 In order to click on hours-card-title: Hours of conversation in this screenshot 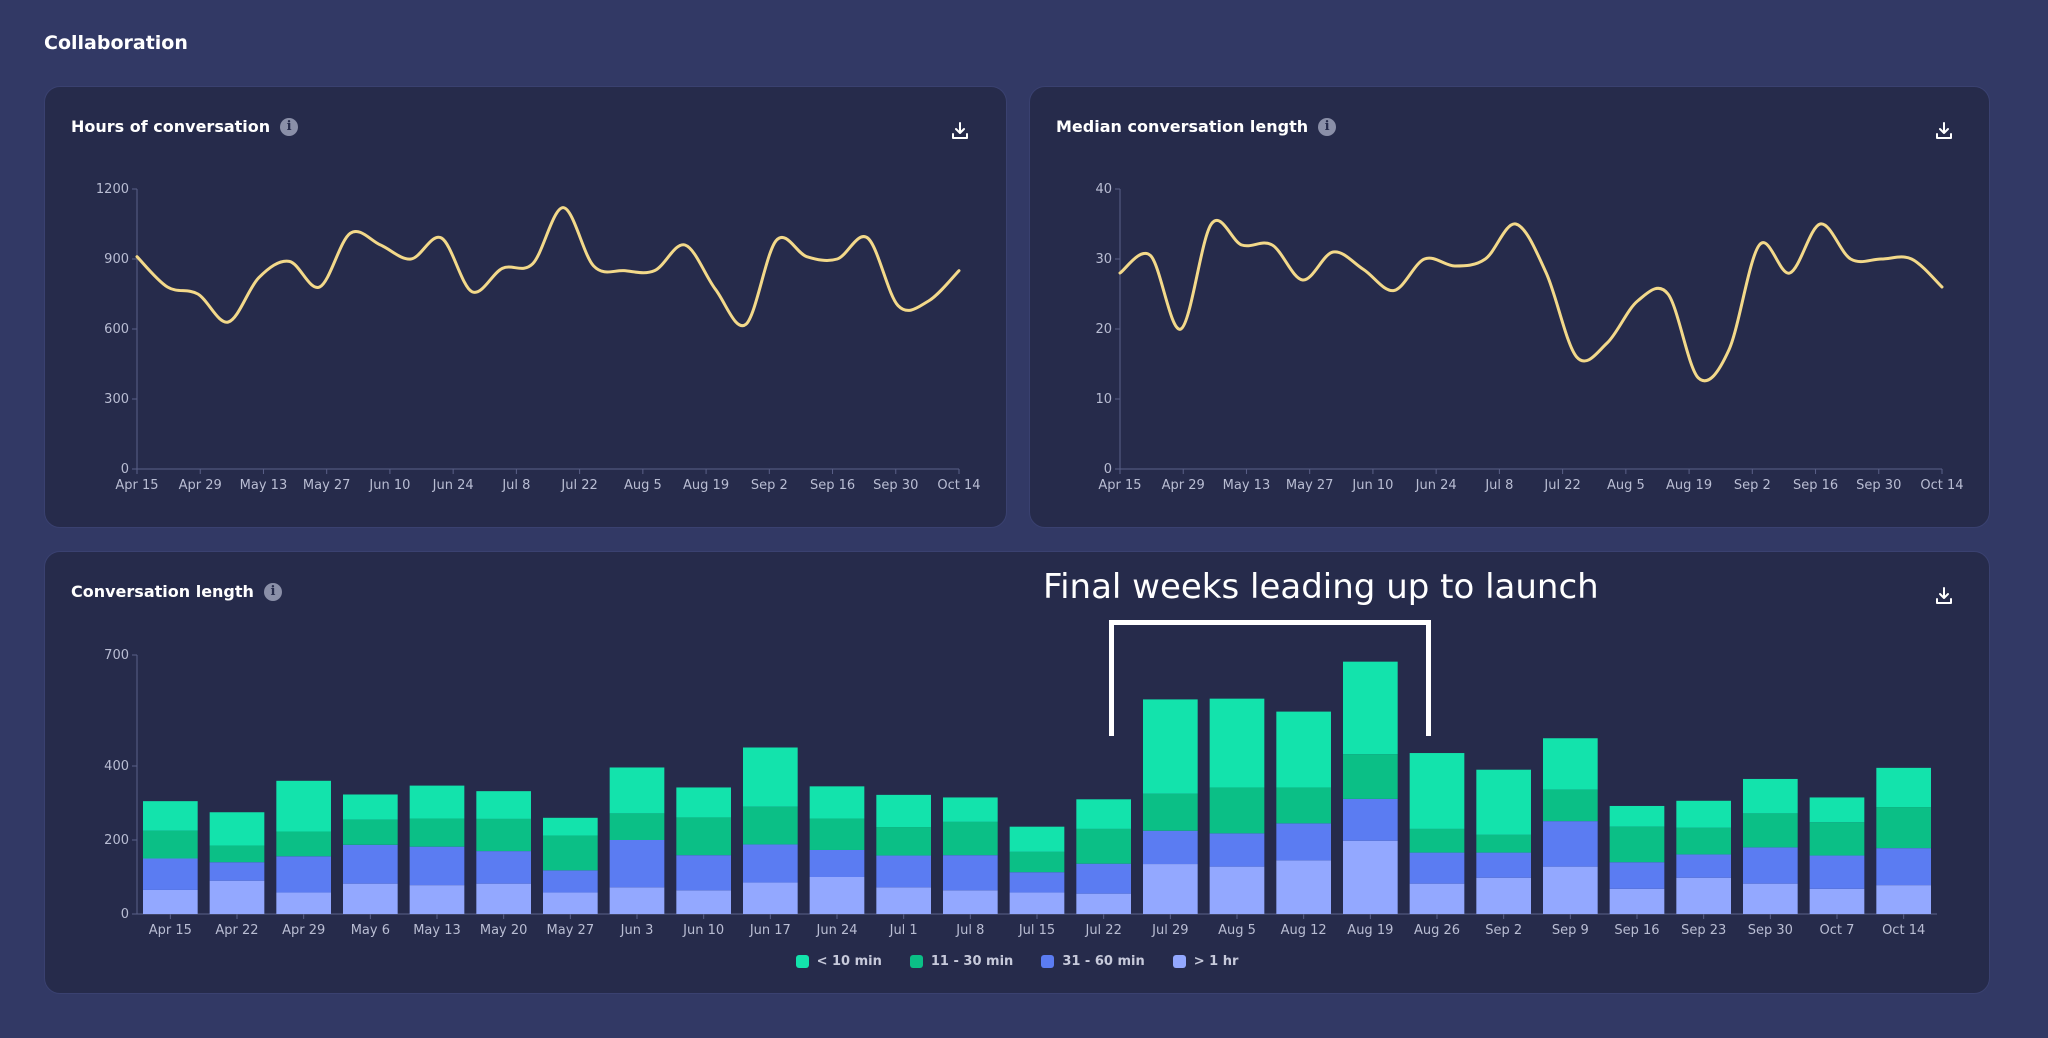, I will do `click(171, 126)`.